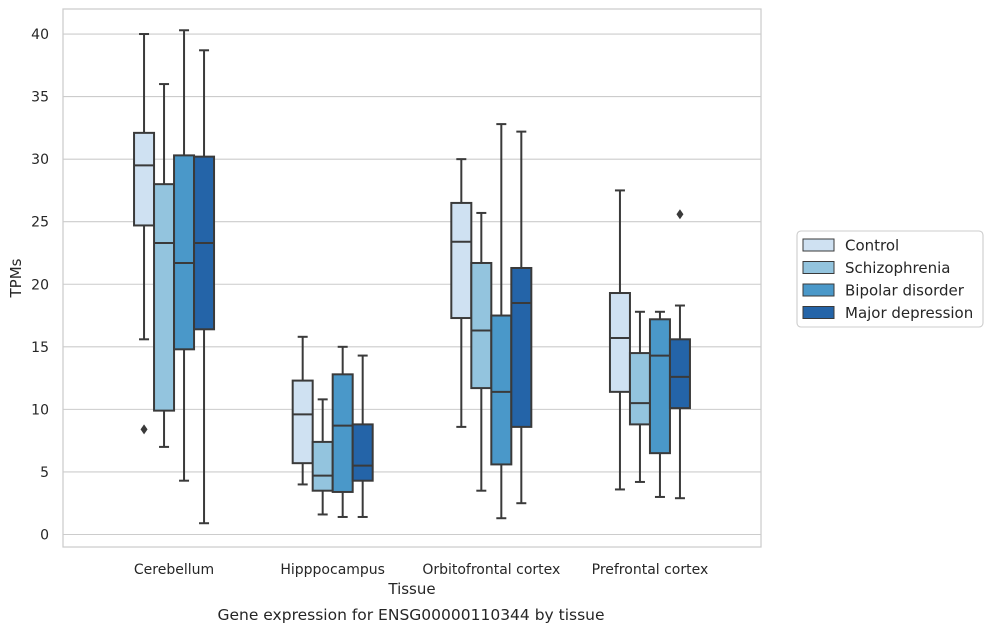 The image size is (993, 634). I want to click on legend-item: Bipolar disorder, so click(883, 291).